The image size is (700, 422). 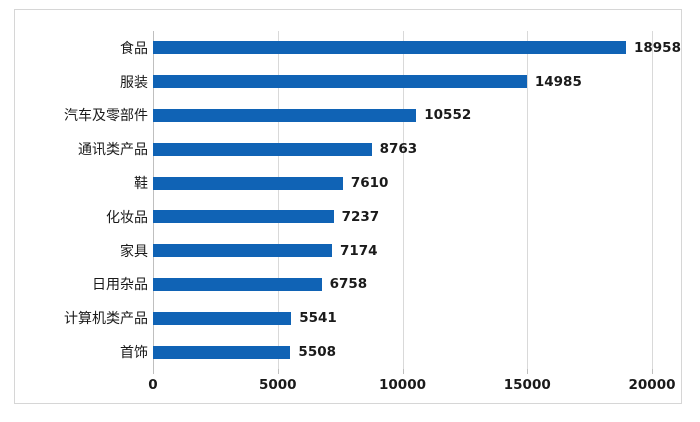 I want to click on category-label: 日用杂品, so click(x=120, y=285).